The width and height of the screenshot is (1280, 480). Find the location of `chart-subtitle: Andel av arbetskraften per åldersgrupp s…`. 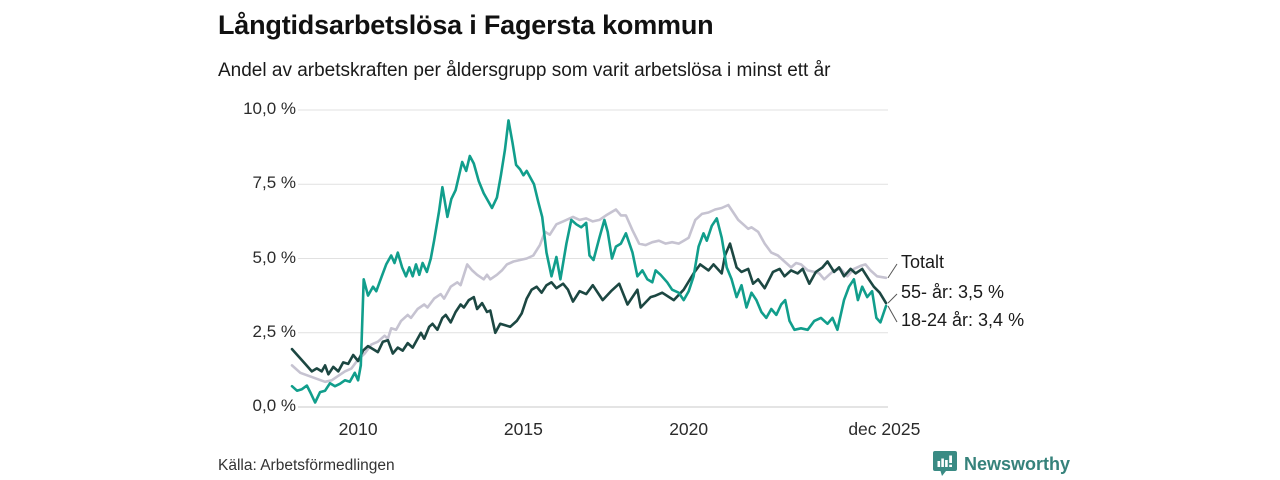

chart-subtitle: Andel av arbetskraften per åldersgrupp s… is located at coordinates (524, 70).